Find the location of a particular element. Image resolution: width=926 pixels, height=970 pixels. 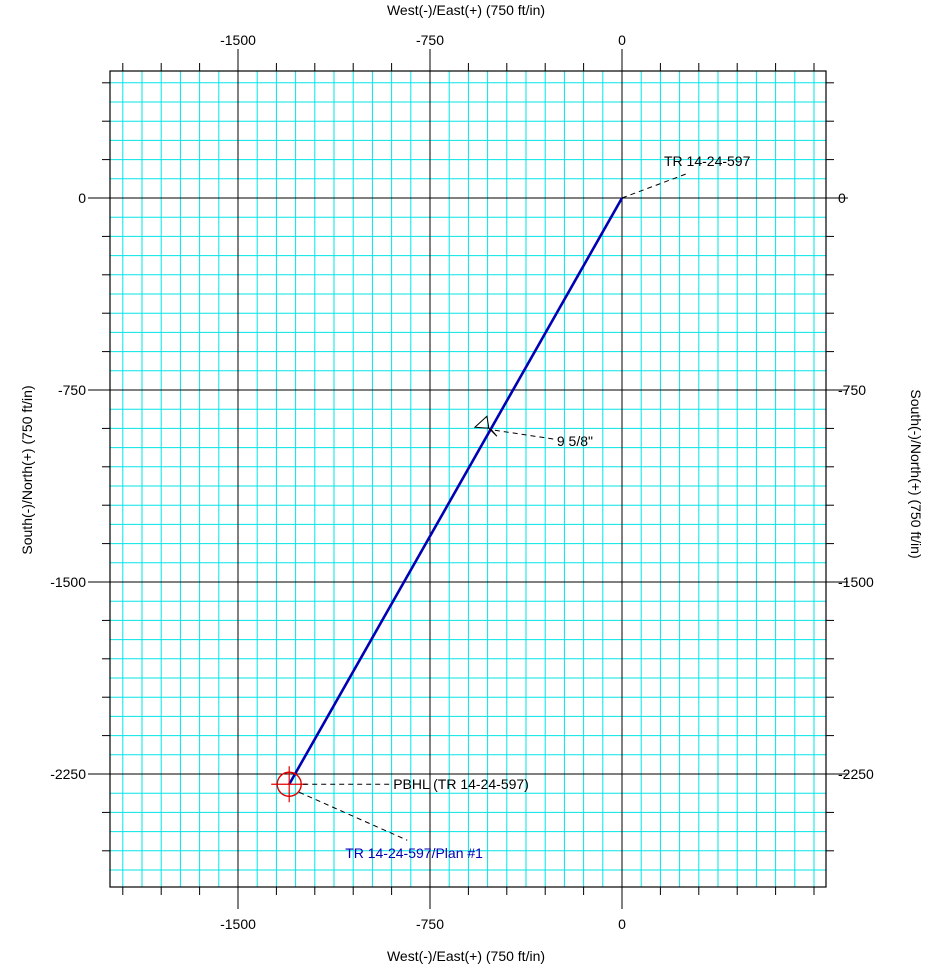

casing-shoe-icon-lower is located at coordinates (492, 431).